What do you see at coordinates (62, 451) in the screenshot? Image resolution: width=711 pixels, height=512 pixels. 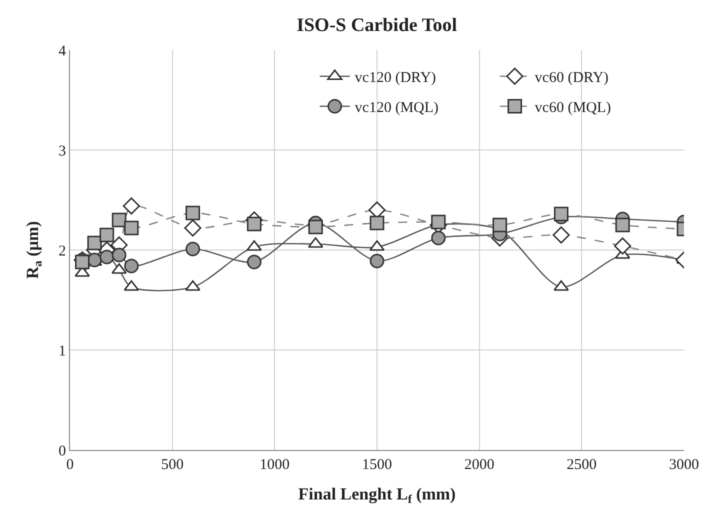 I see `y-tick-label: 0` at bounding box center [62, 451].